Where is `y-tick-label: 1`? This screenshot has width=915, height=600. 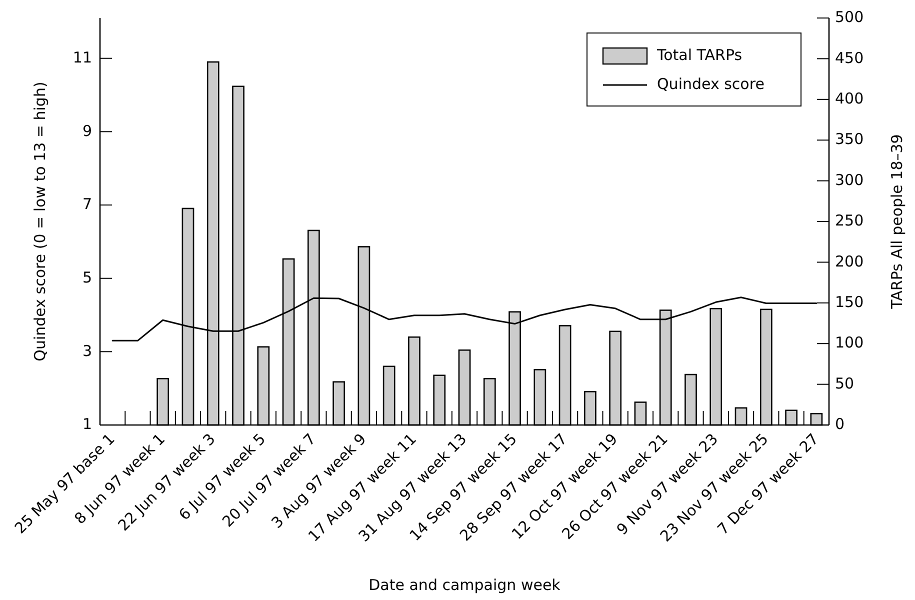
y-tick-label: 1 is located at coordinates (87, 424).